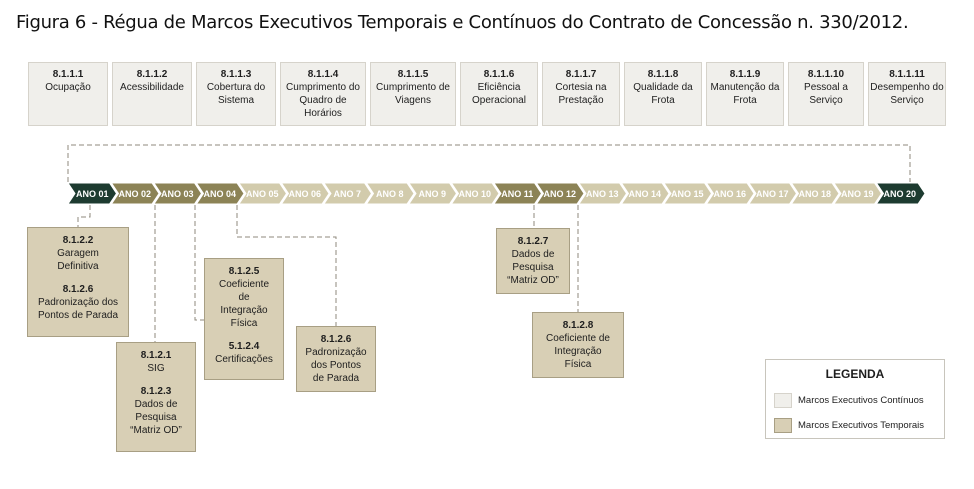 This screenshot has height=489, width=974. I want to click on year-label: ANO 15, so click(687, 194).